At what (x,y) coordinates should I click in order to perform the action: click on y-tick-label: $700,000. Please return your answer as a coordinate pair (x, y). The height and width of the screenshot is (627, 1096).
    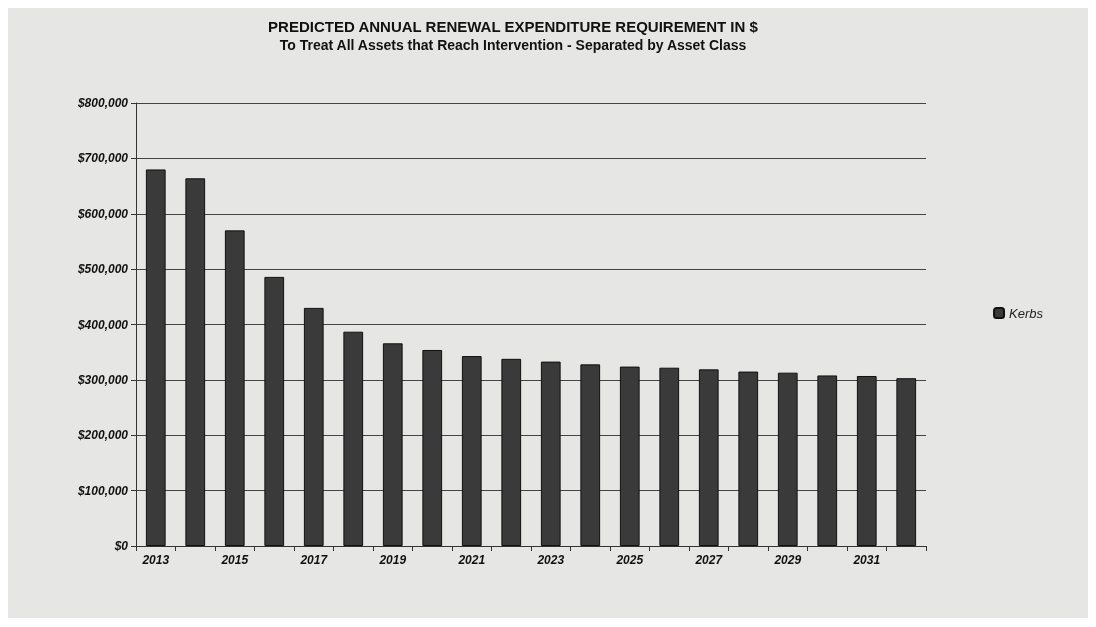
    Looking at the image, I should click on (102, 158).